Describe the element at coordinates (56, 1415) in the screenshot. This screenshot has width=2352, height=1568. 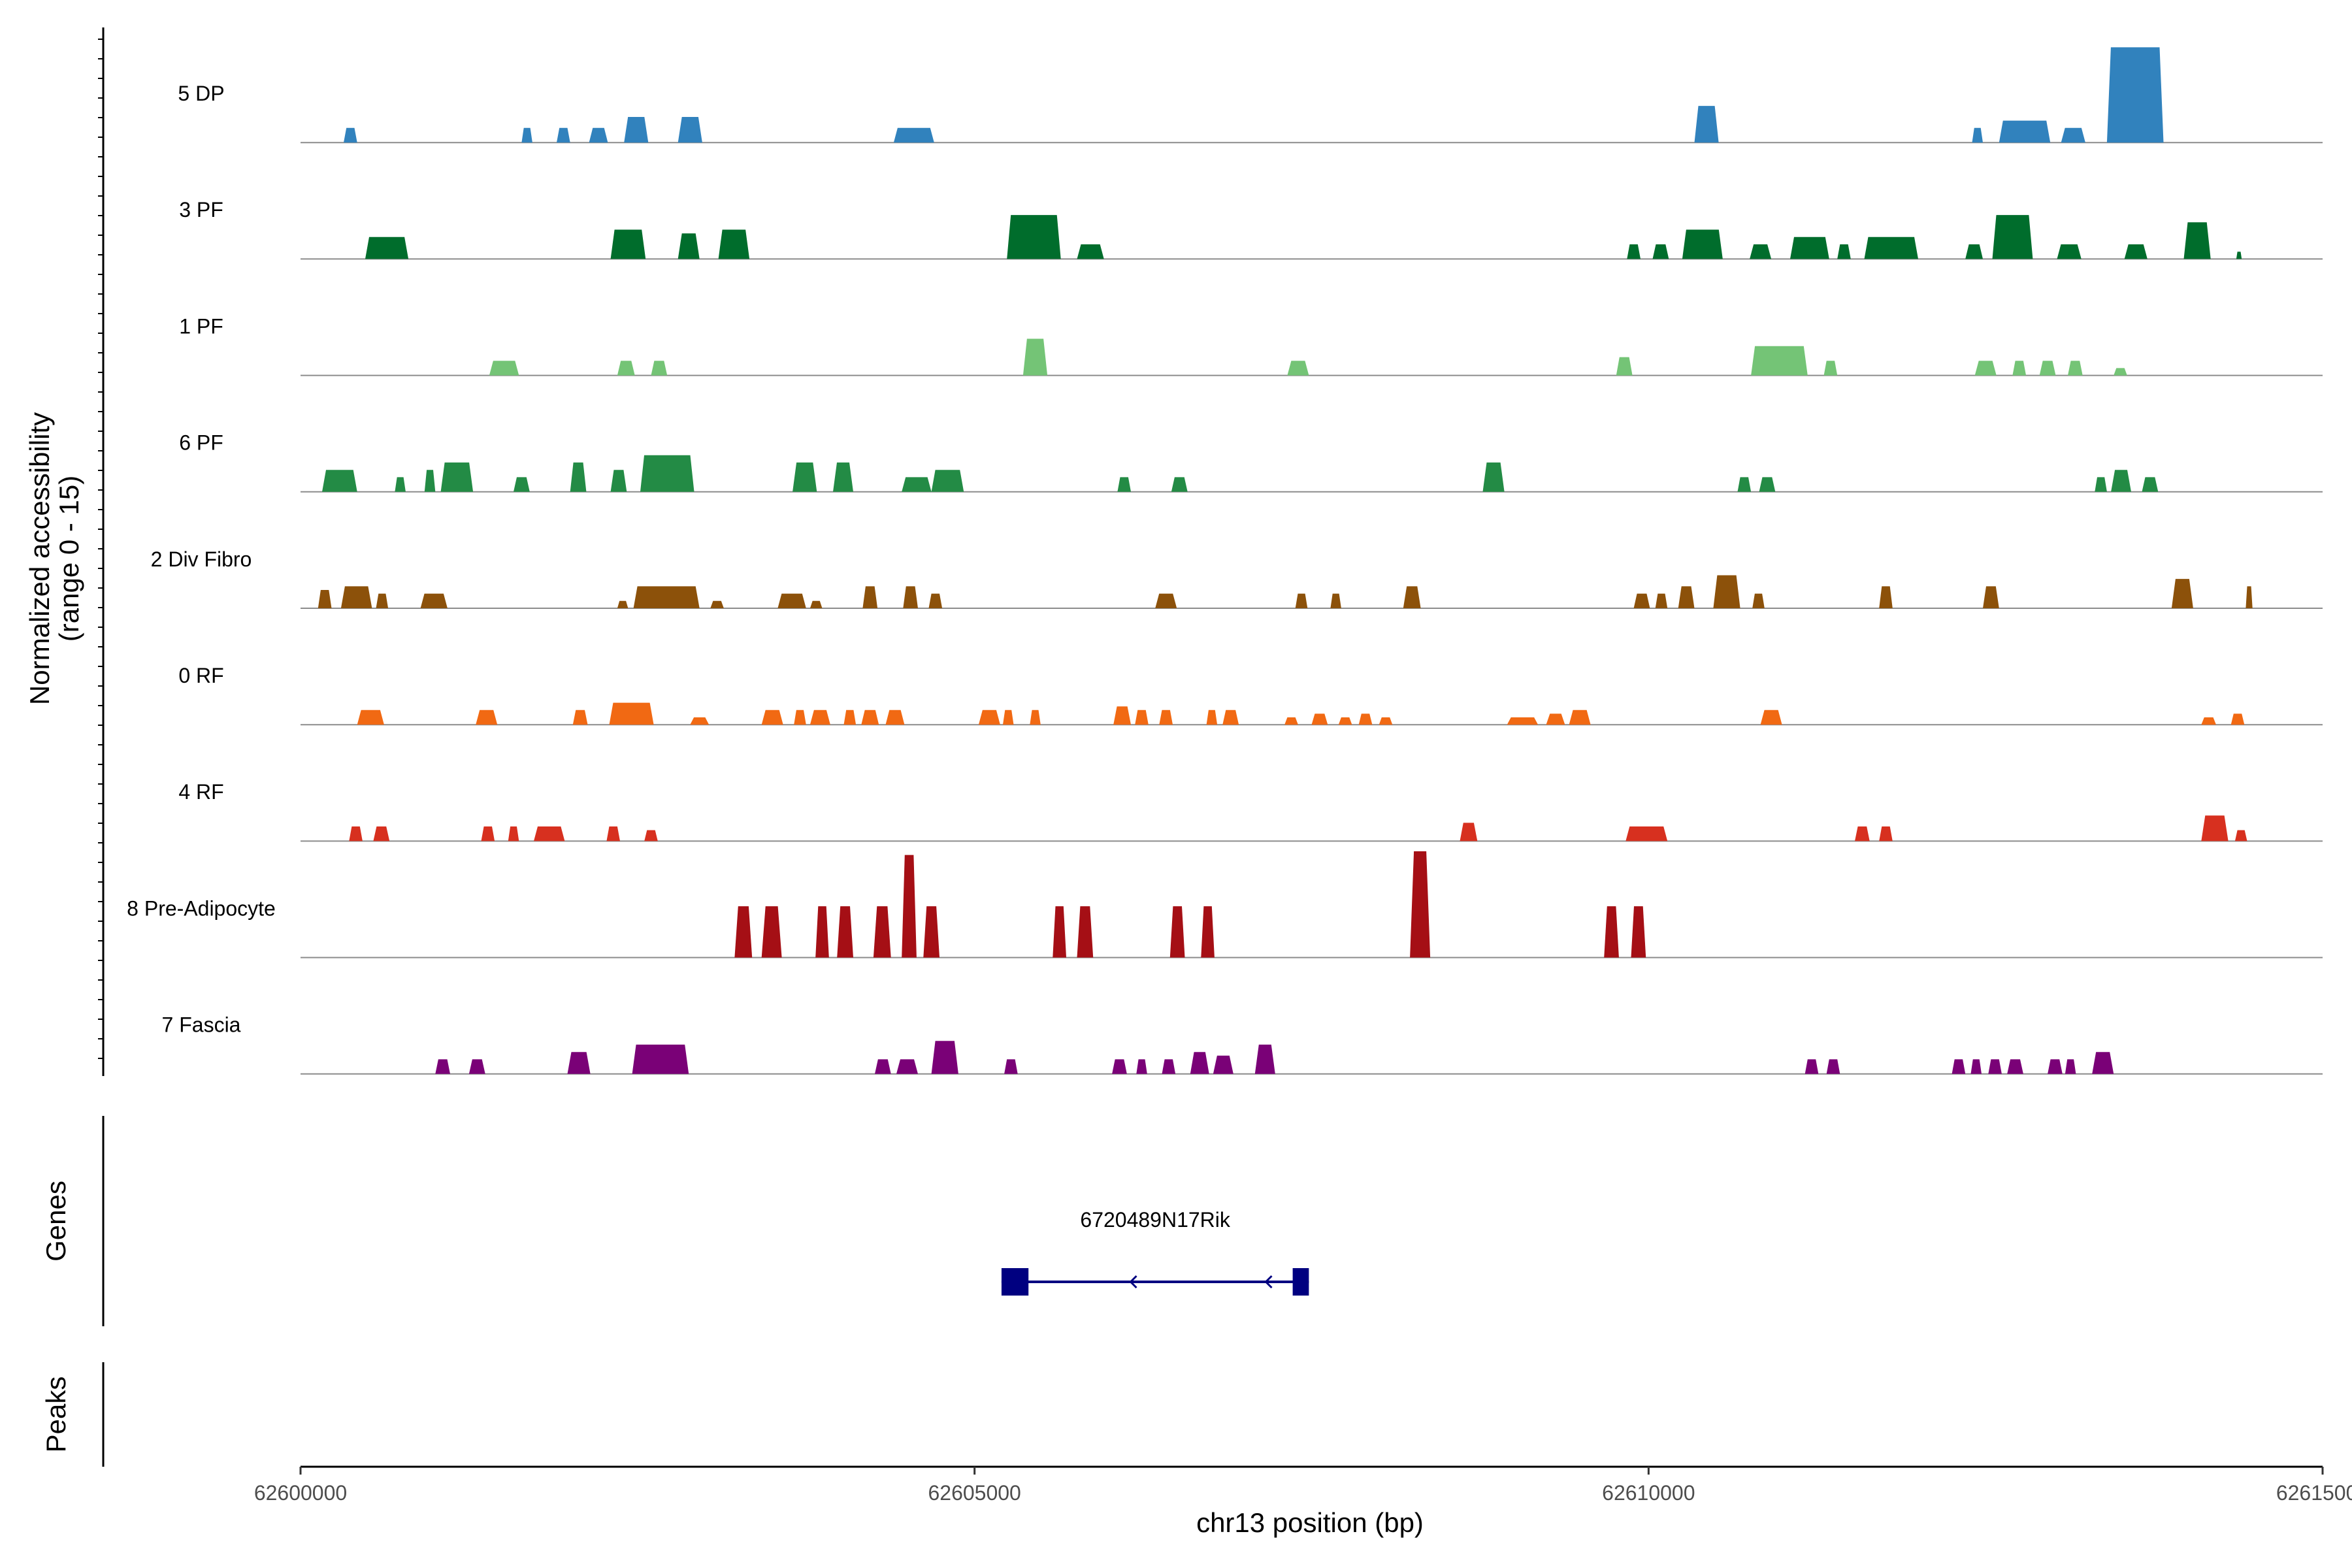
I see `peaks-track-label: Peaks` at that location.